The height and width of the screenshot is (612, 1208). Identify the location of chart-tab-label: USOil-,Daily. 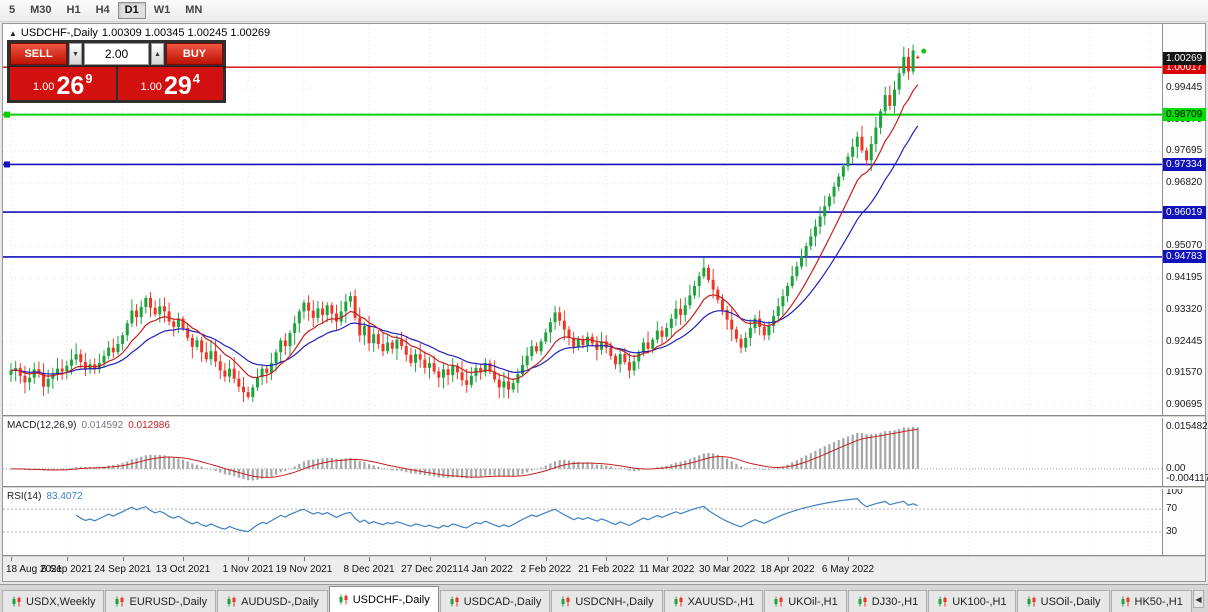
(1070, 601).